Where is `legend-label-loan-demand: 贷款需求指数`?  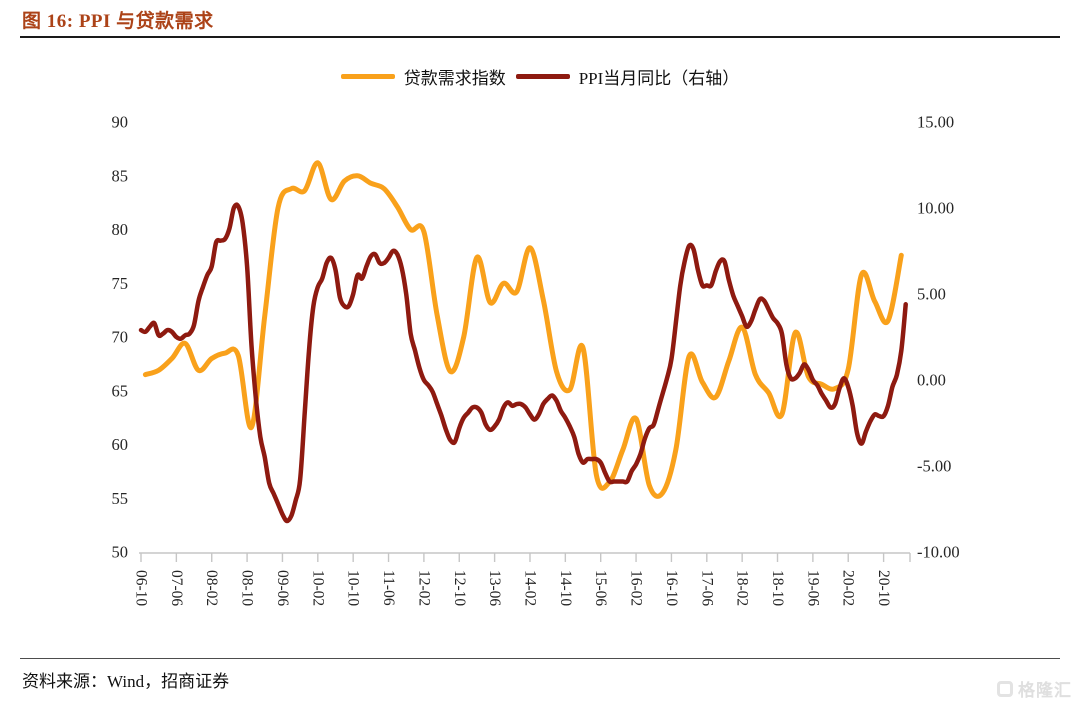 legend-label-loan-demand: 贷款需求指数 is located at coordinates (454, 78).